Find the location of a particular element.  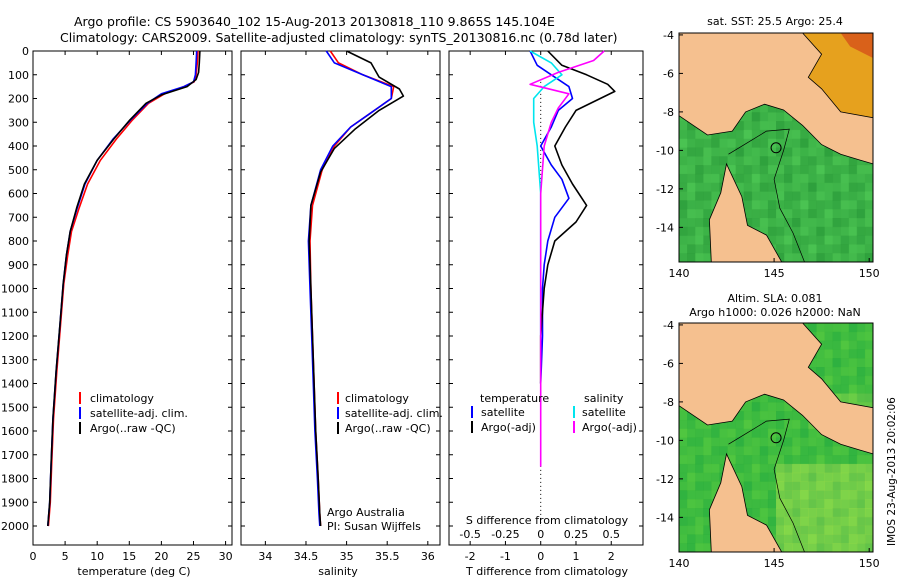

y-tick-label: 400 is located at coordinates (18, 146).